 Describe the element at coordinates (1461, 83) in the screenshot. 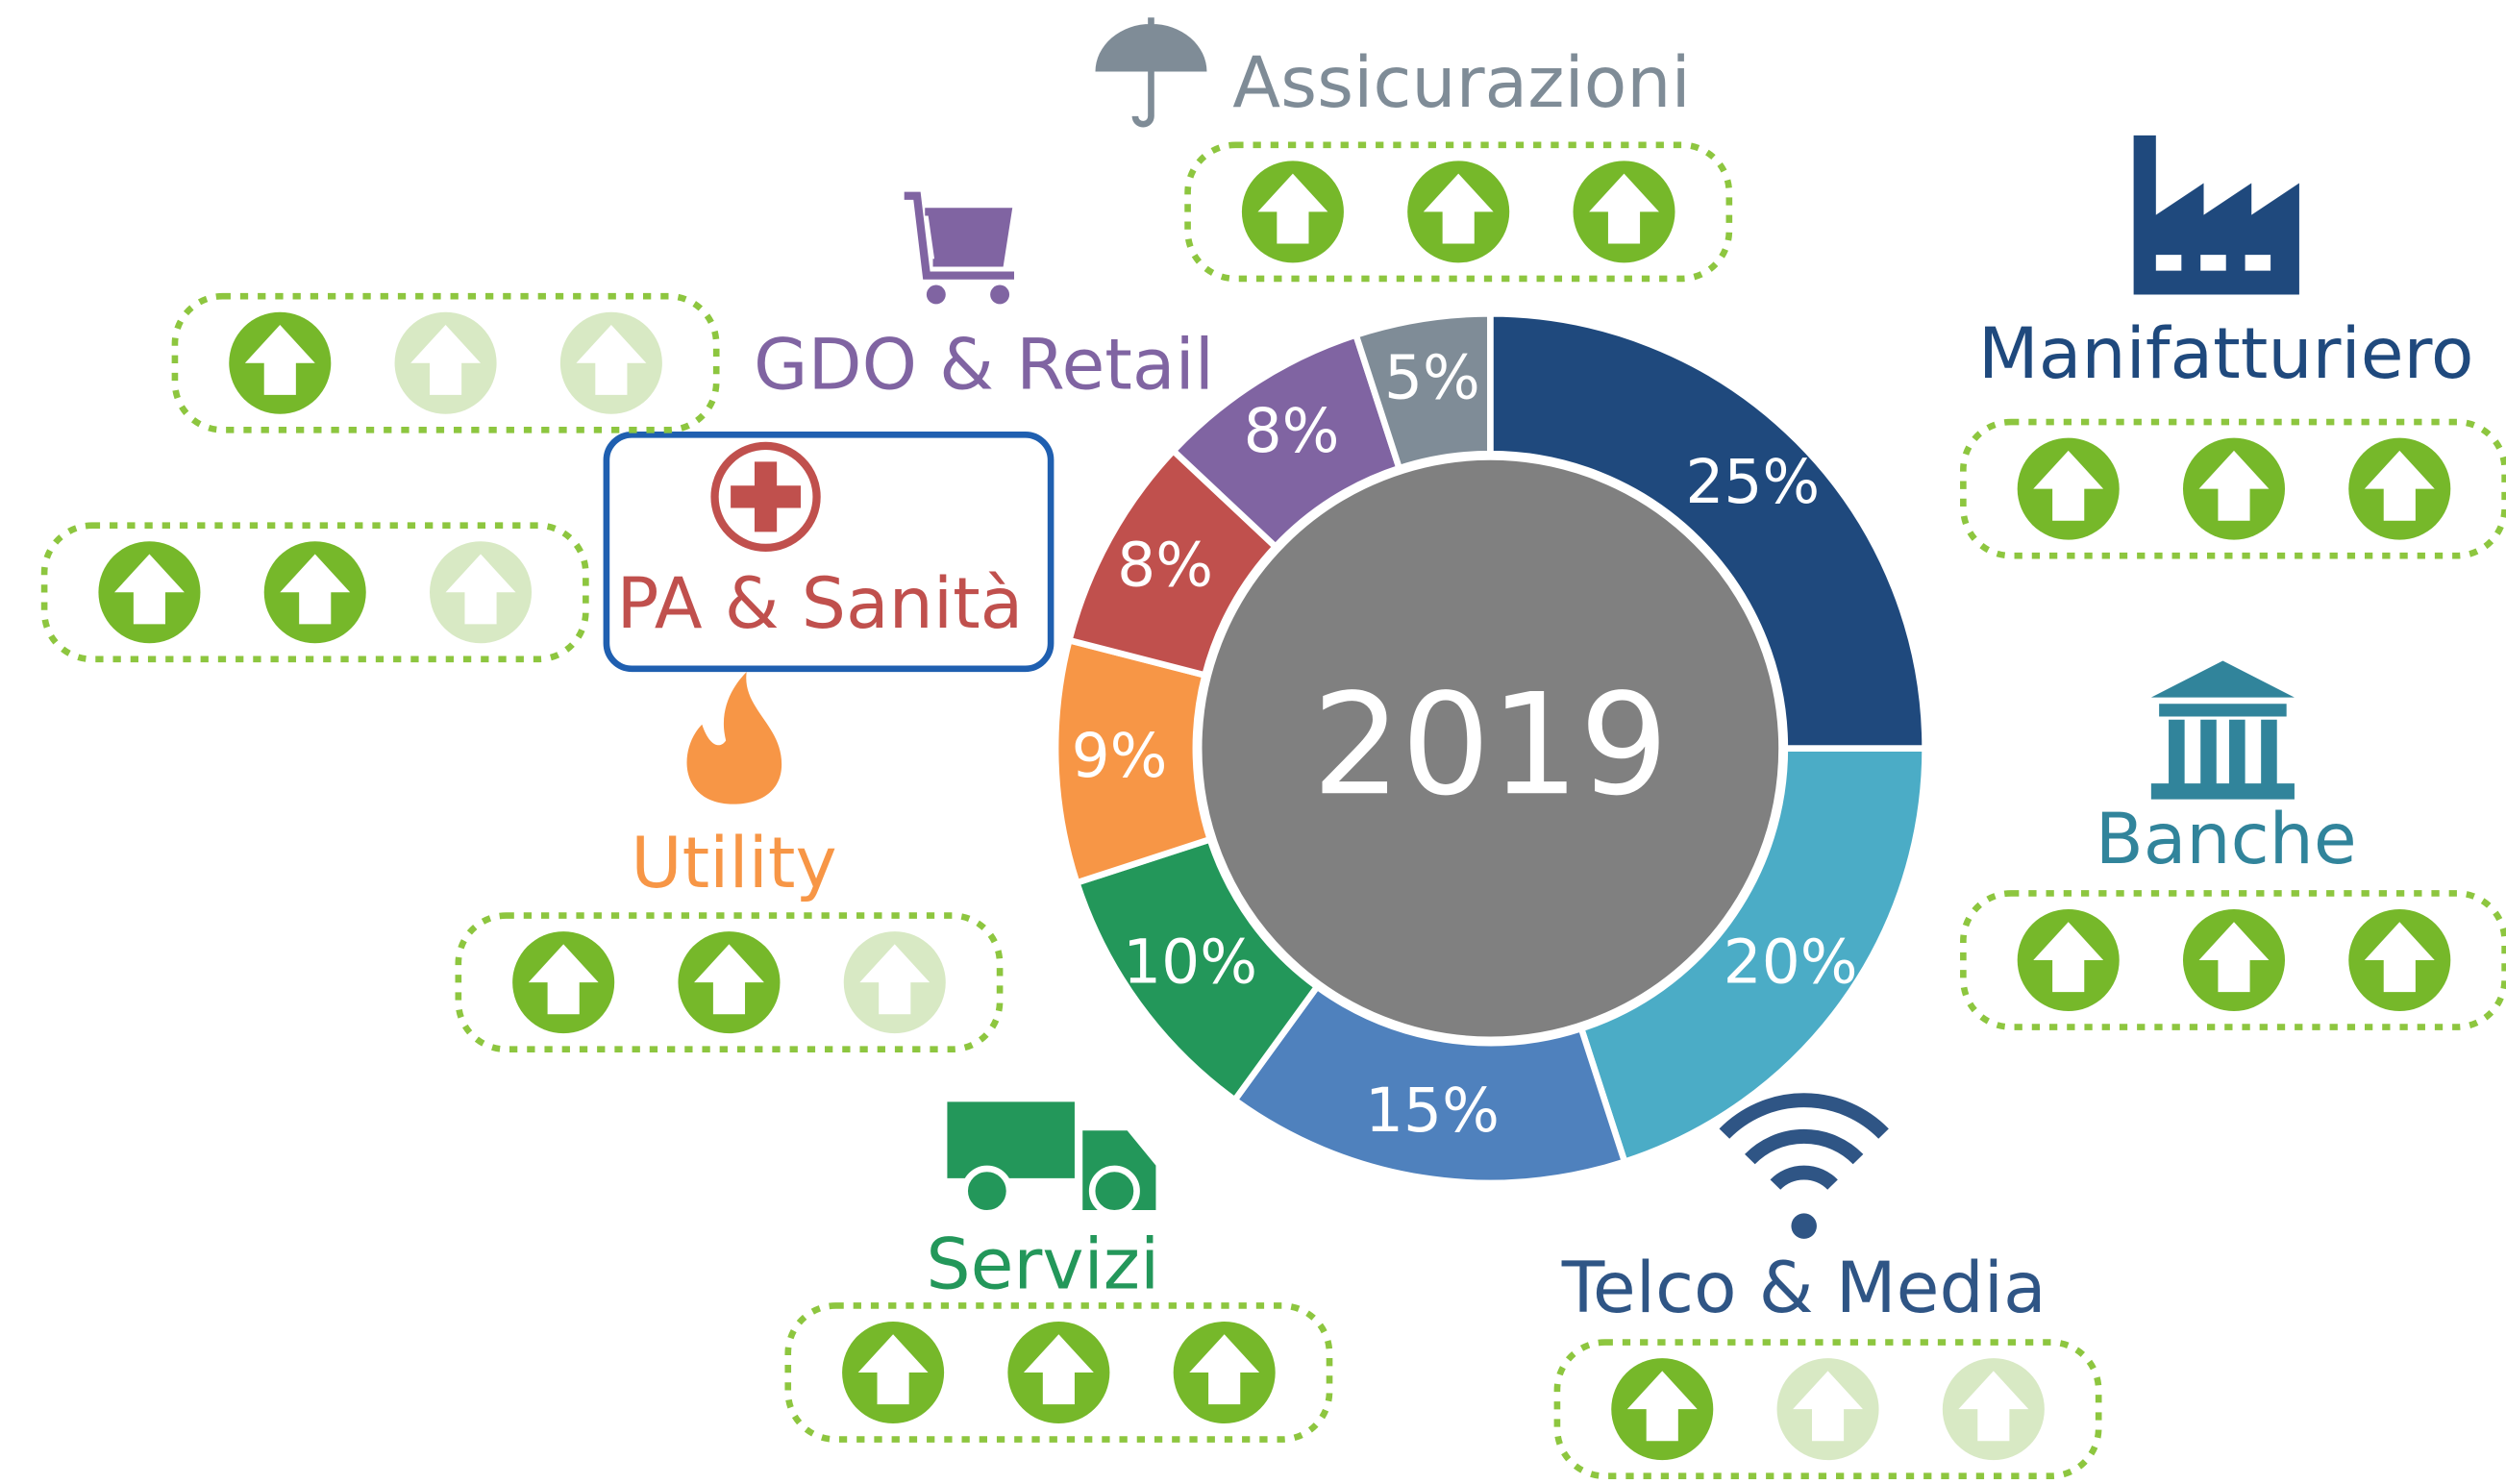

I see `category-label: Assicurazioni` at that location.